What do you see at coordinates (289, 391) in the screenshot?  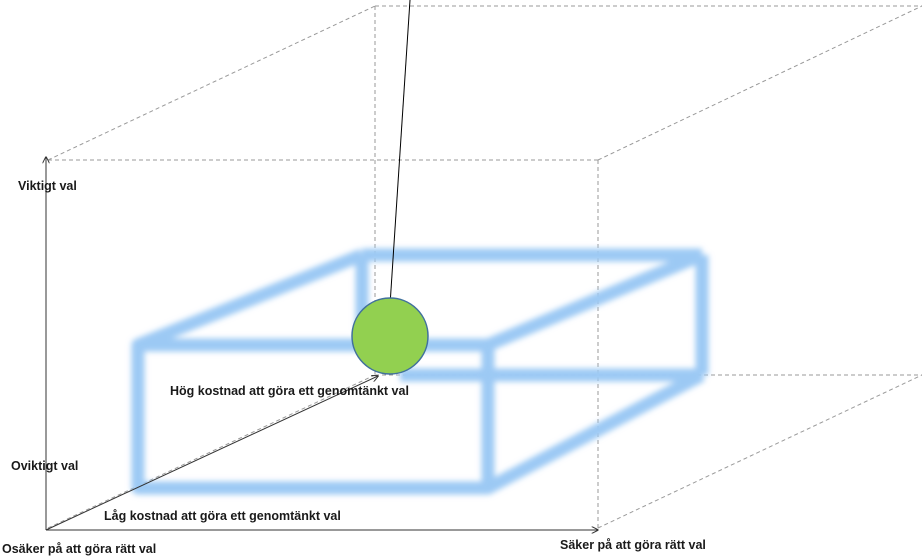 I see `label-high-cost: Hög kostnad att göra ett genomtänkt val` at bounding box center [289, 391].